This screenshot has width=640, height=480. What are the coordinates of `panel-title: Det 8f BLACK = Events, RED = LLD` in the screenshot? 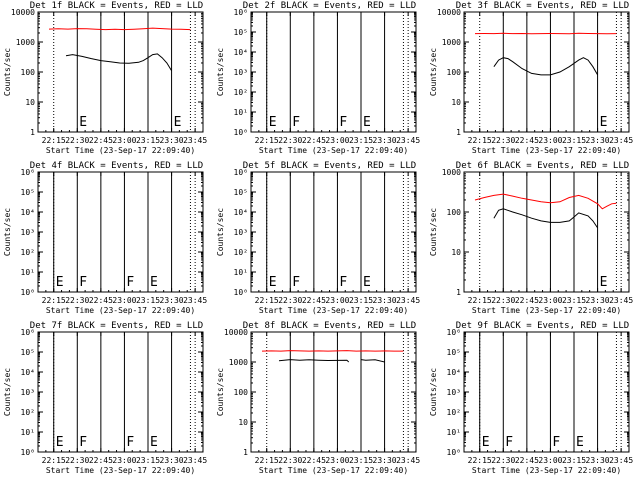 It's located at (329, 326).